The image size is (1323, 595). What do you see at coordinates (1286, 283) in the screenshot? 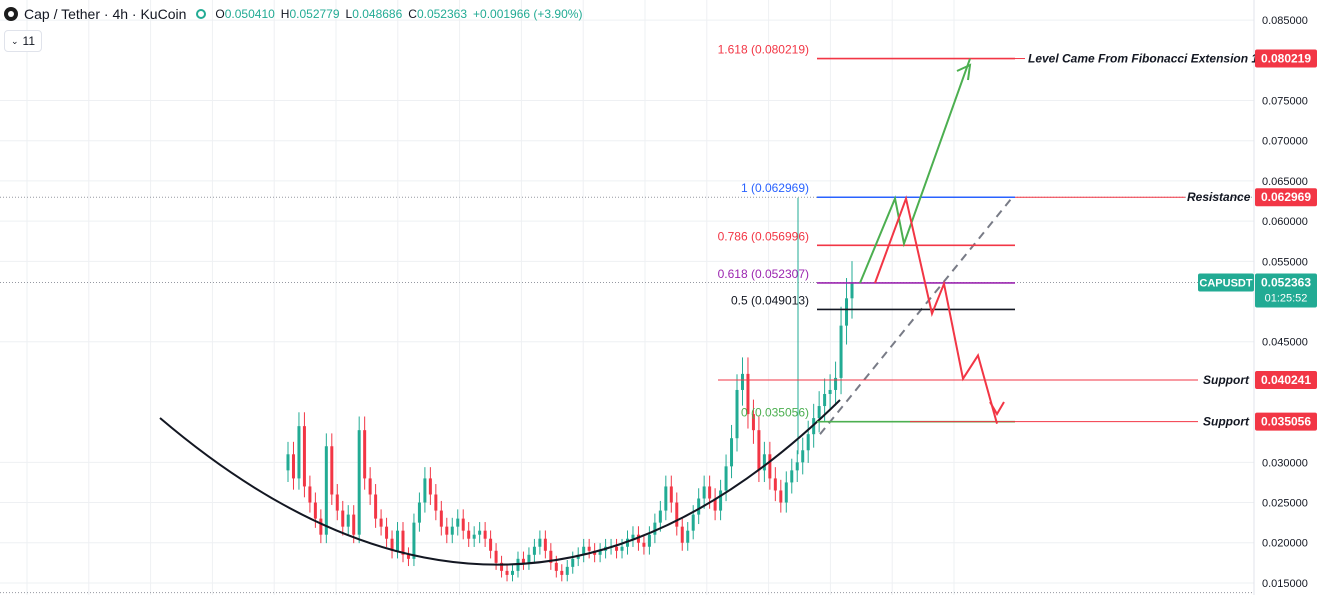
I see `current-price-value: 0.052363` at bounding box center [1286, 283].